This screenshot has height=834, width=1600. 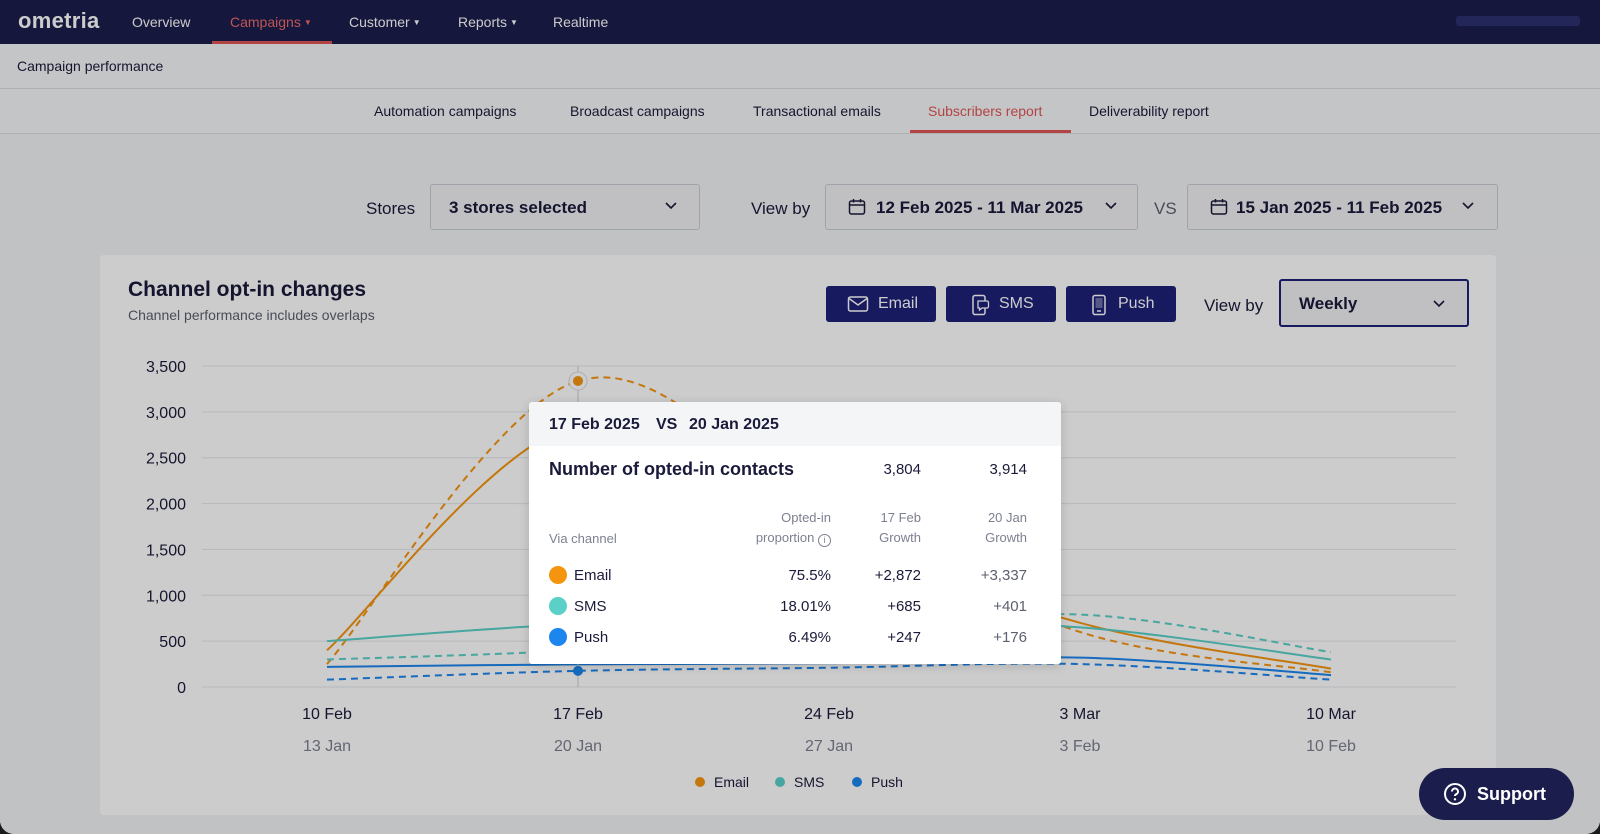 What do you see at coordinates (391, 208) in the screenshot?
I see `stores-label: Stores` at bounding box center [391, 208].